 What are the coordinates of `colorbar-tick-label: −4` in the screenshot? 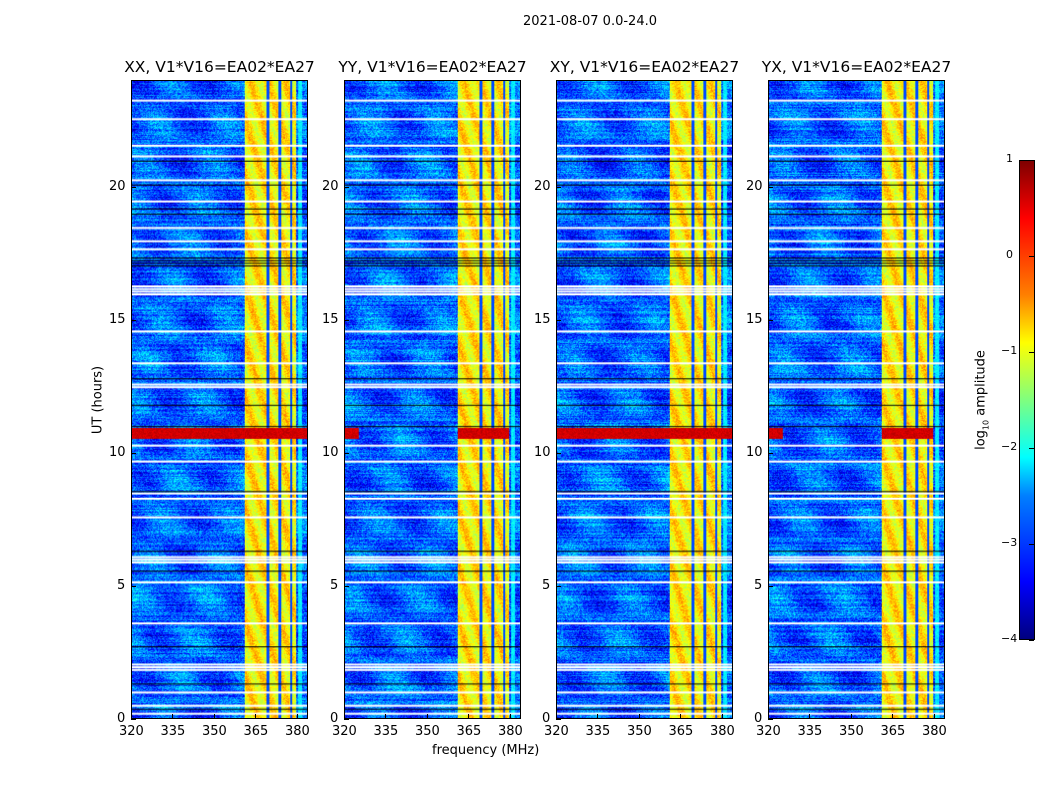 It's located at (1009, 638).